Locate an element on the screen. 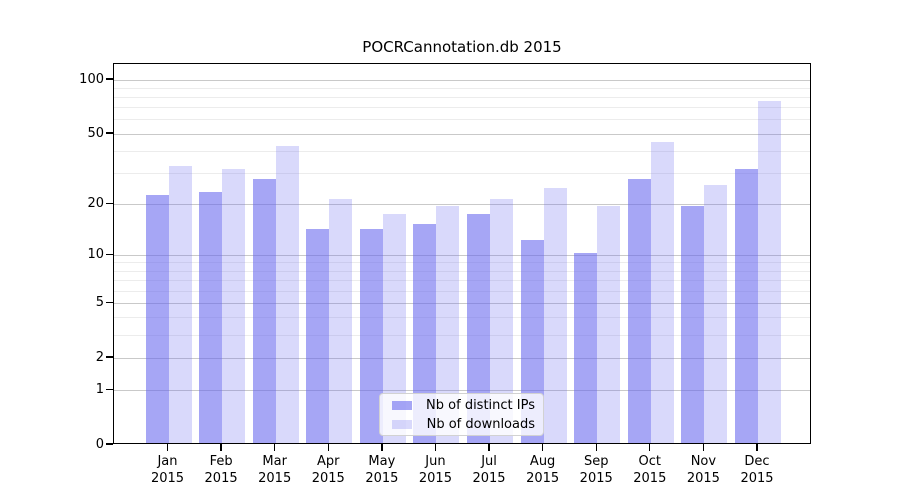 The image size is (900, 500). legend-item-downloads: Nb of downloads is located at coordinates (461, 424).